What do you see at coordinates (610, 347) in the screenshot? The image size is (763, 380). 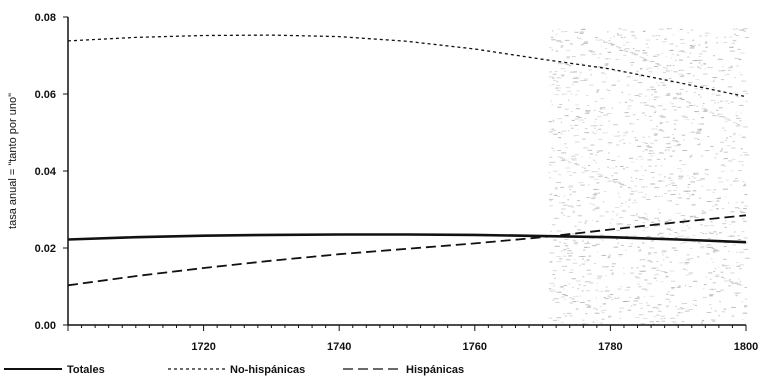 I see `x-tick-label: 1780` at bounding box center [610, 347].